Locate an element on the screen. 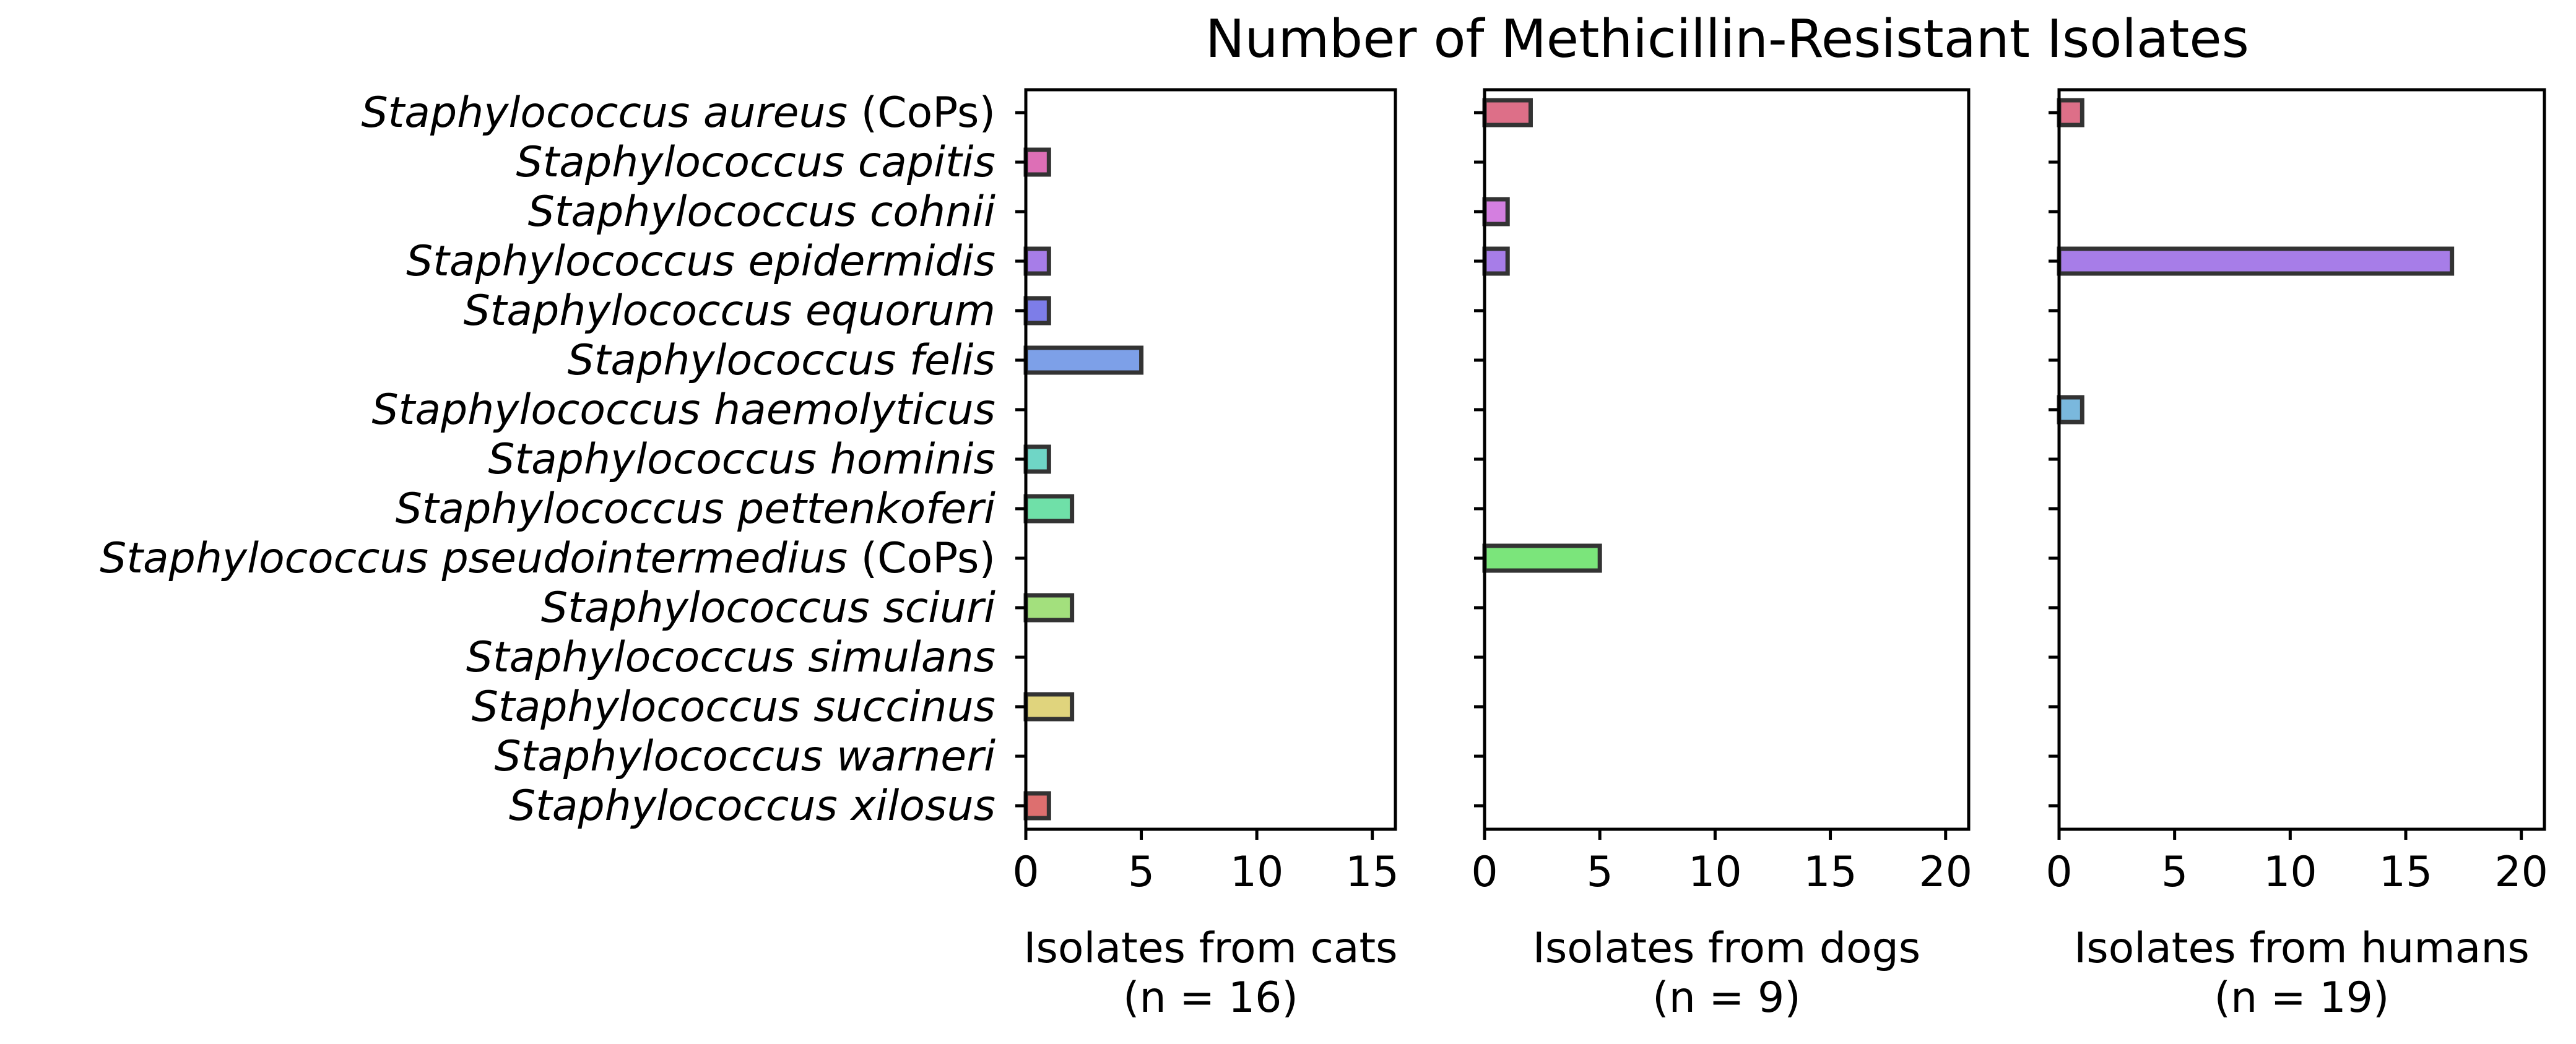 This screenshot has height=1044, width=2576. x-axis-sample-size-humans: (n = 19) is located at coordinates (2302, 998).